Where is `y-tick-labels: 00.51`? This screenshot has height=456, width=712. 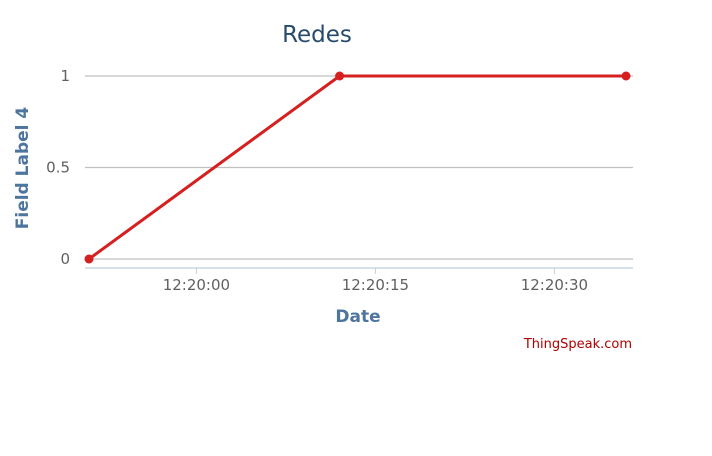
y-tick-labels: 00.51 is located at coordinates (58, 167).